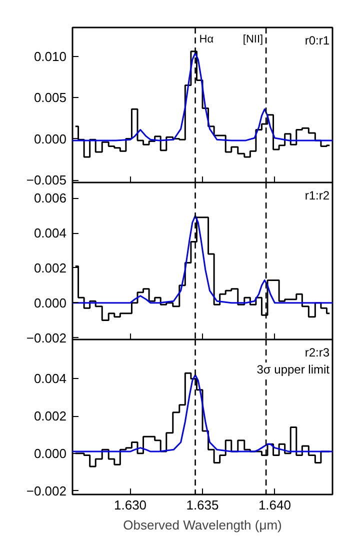  What do you see at coordinates (46, 180) in the screenshot?
I see `y-tick-label: −0.005` at bounding box center [46, 180].